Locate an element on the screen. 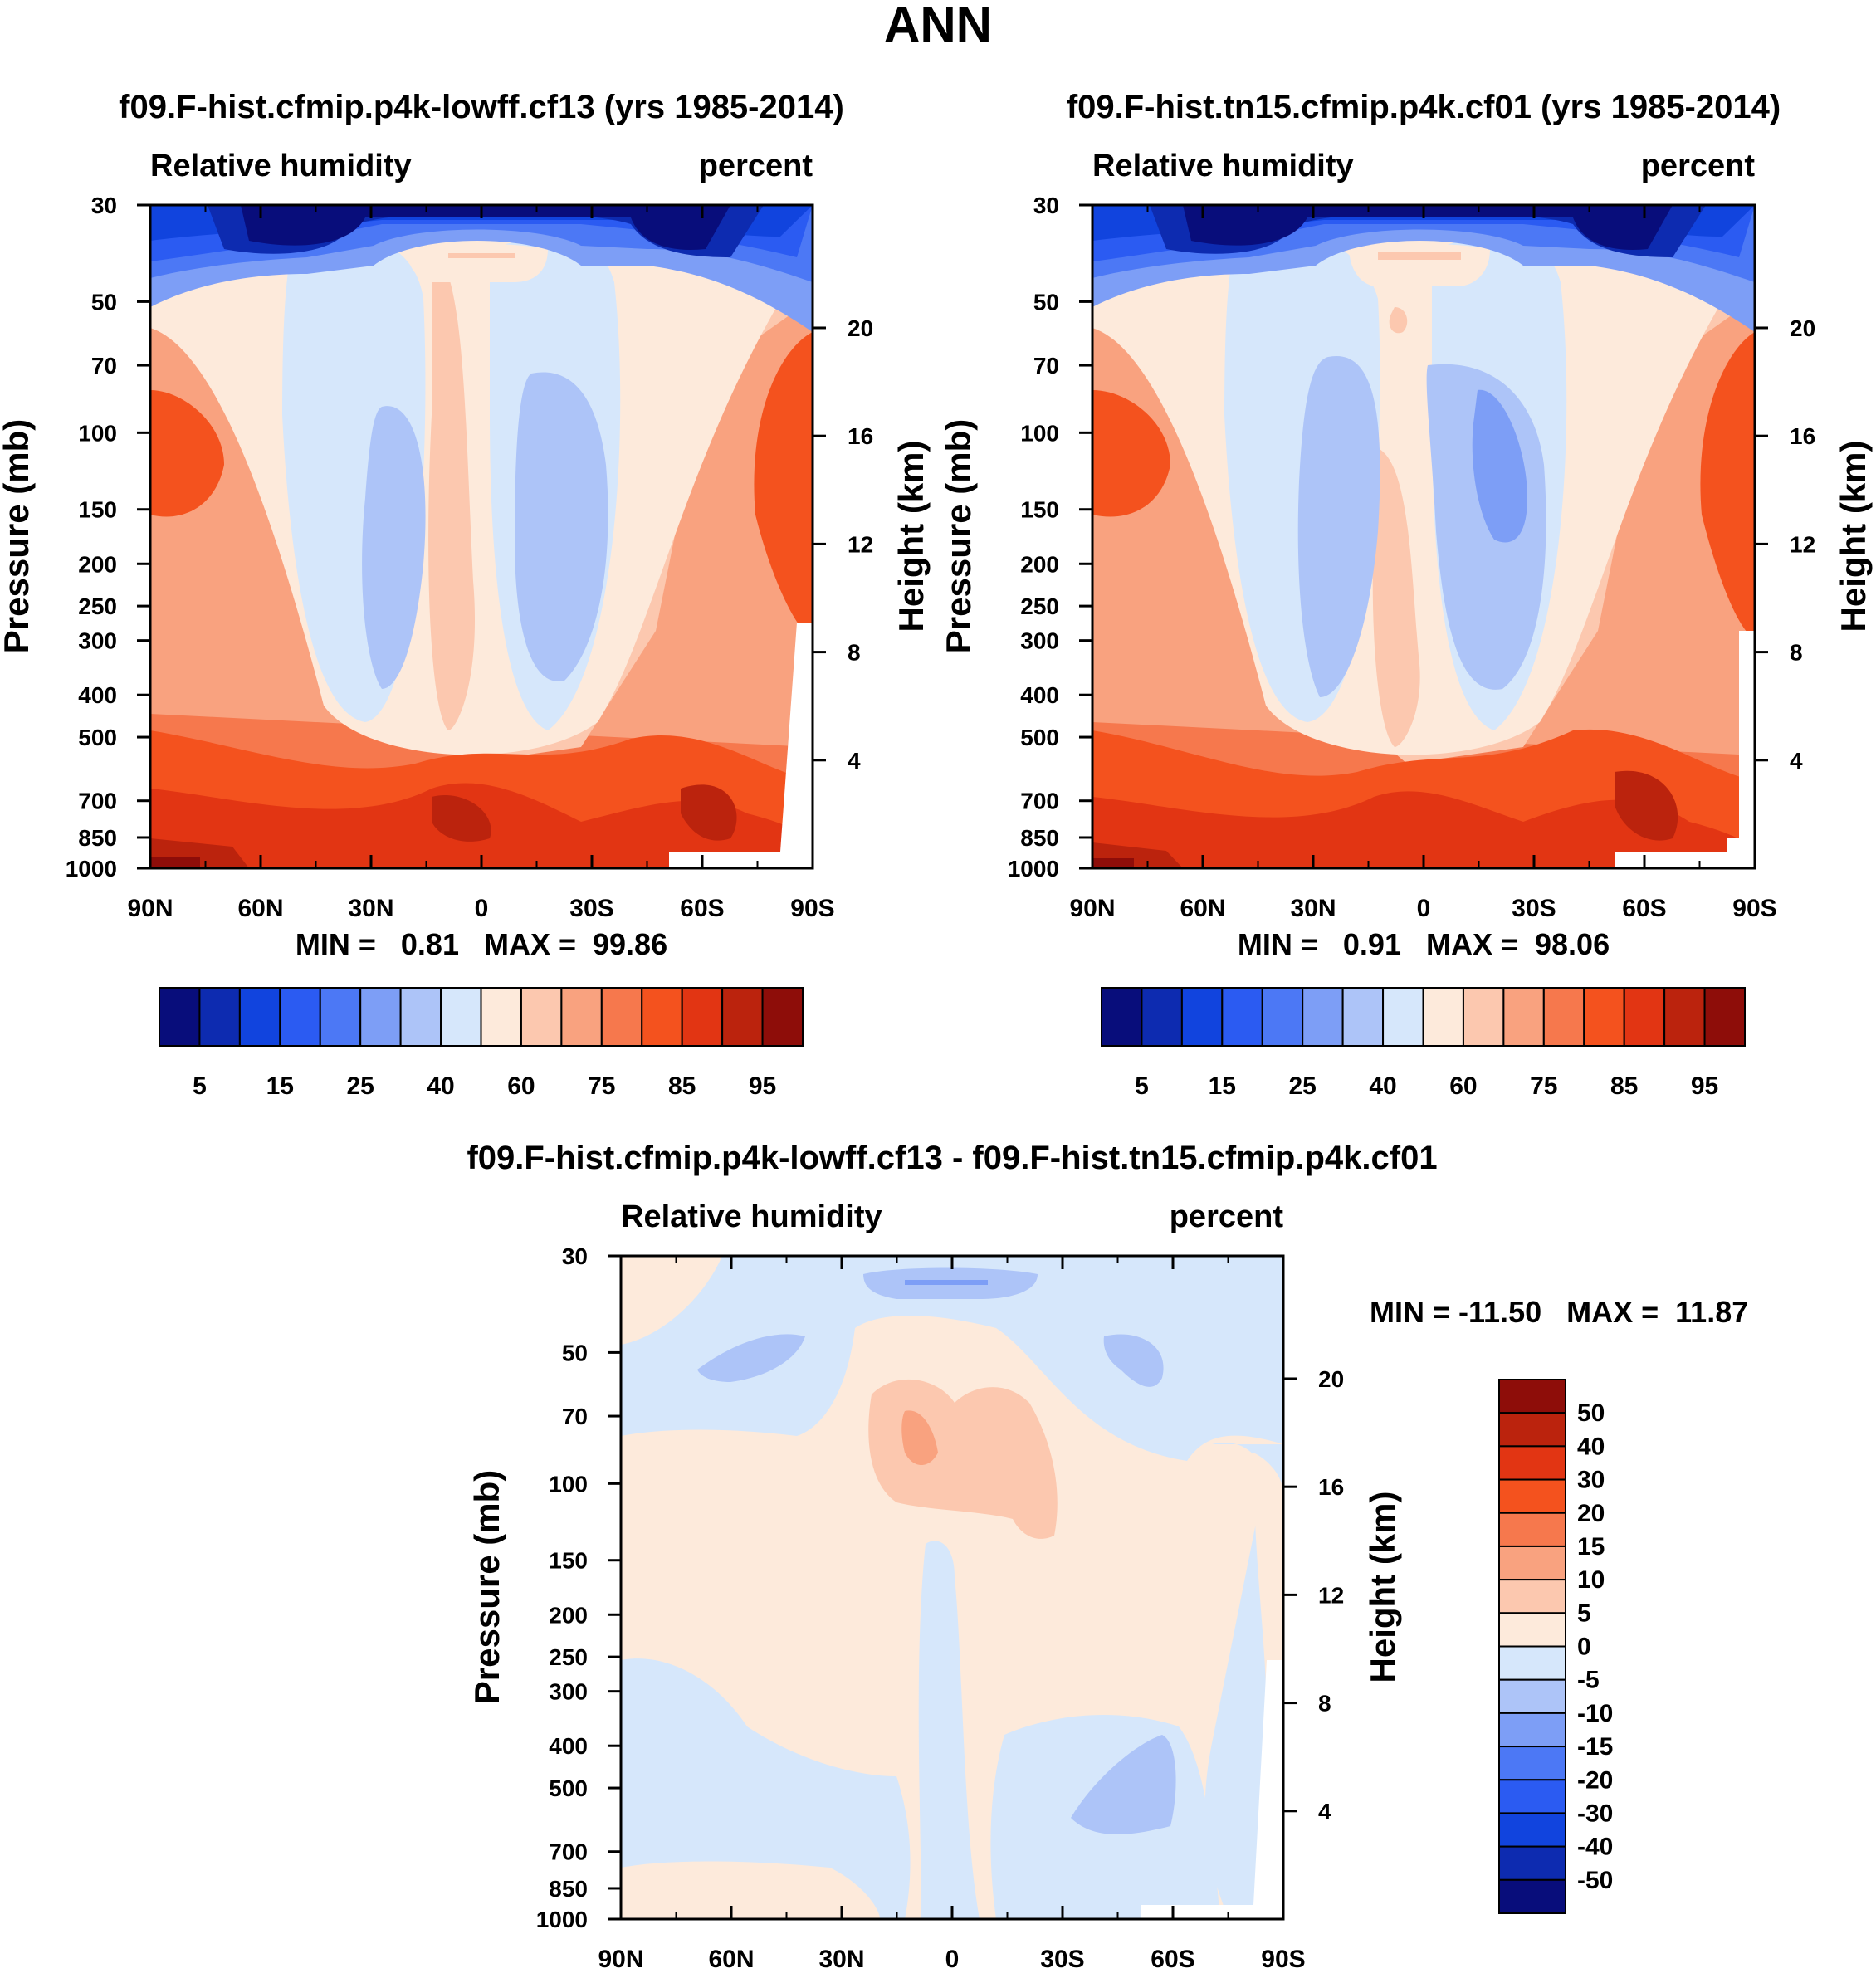 This screenshot has width=1876, height=1978. field-c-neg-upper is located at coordinates (952, 1358).